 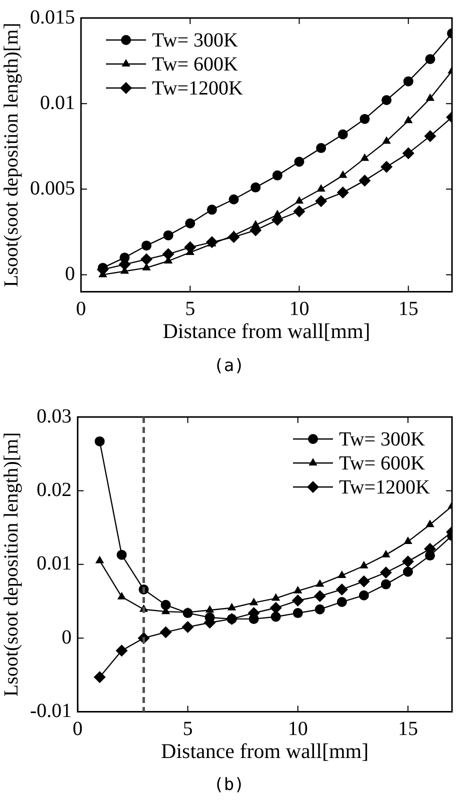 What do you see at coordinates (54, 416) in the screenshot?
I see `y-tick-label: 0.03` at bounding box center [54, 416].